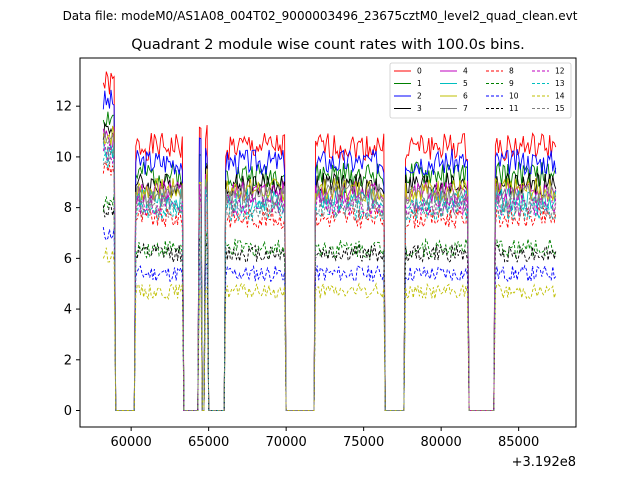 The height and width of the screenshot is (480, 640). Describe the element at coordinates (68, 411) in the screenshot. I see `y-tick-label: 0` at that location.